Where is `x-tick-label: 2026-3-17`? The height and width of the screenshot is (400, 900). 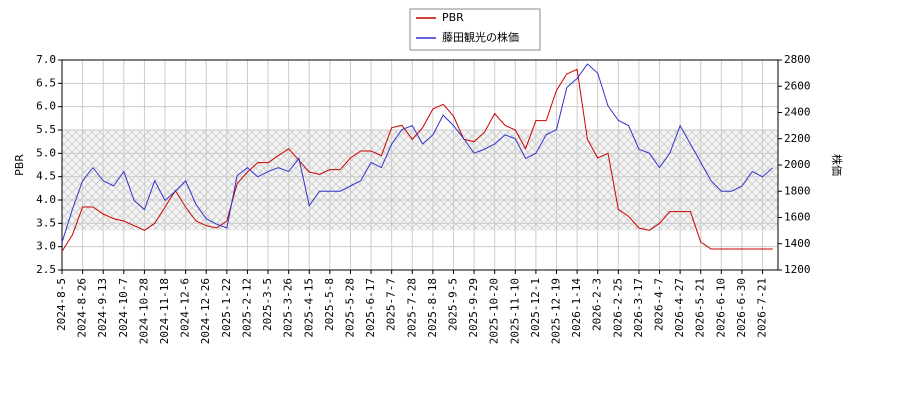
x-tick-label: 2026-3-17 is located at coordinates (638, 308).